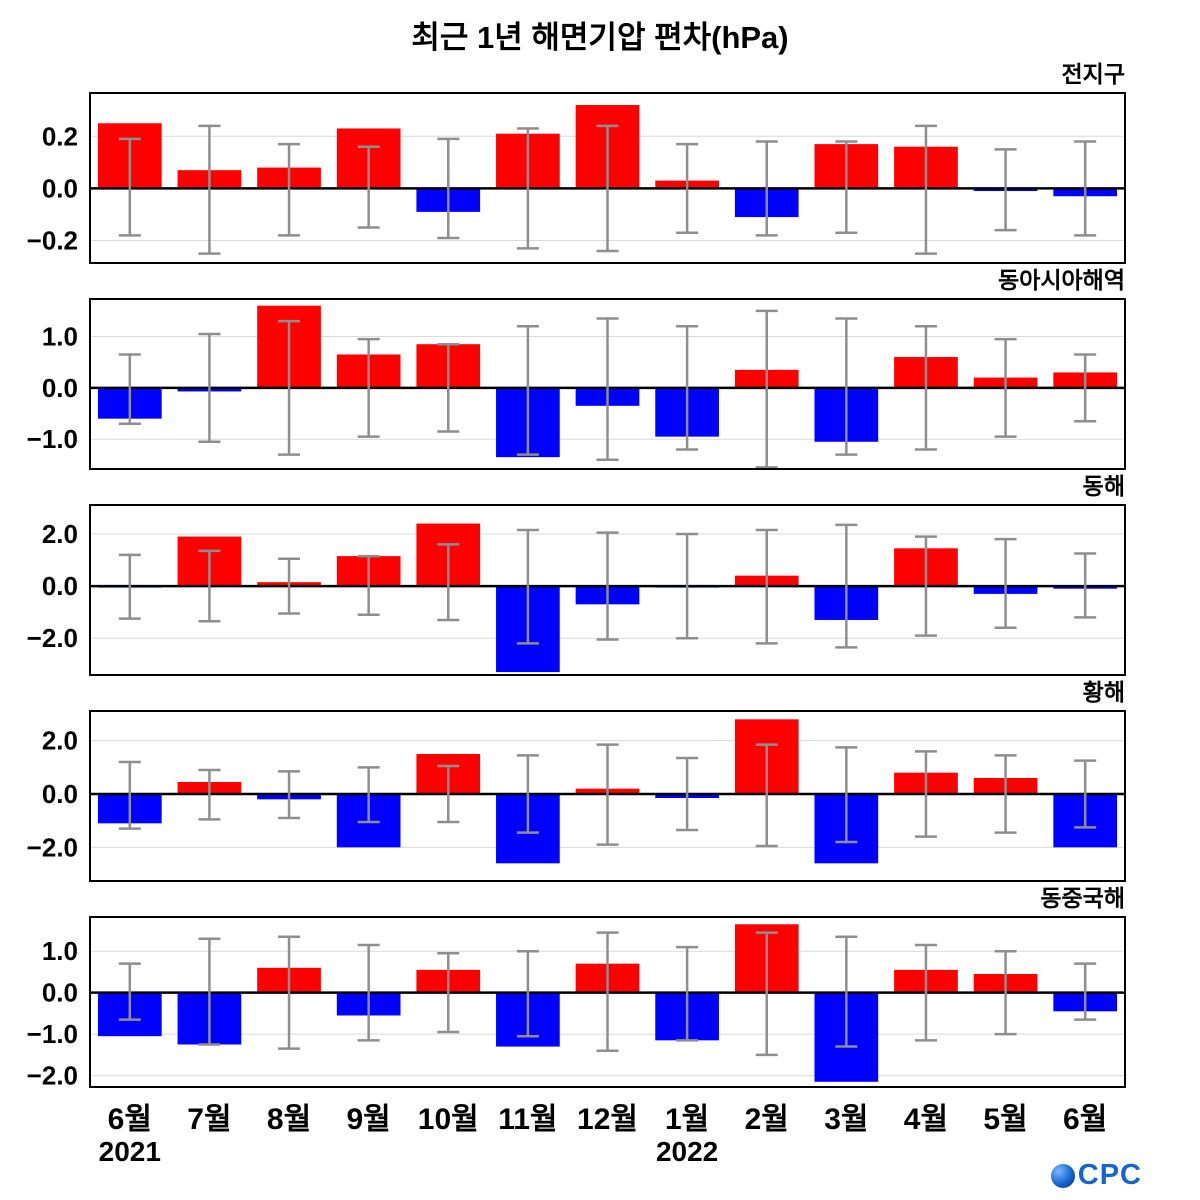 The height and width of the screenshot is (1200, 1200). What do you see at coordinates (448, 1119) in the screenshot?
I see `x-tick-label: 10월` at bounding box center [448, 1119].